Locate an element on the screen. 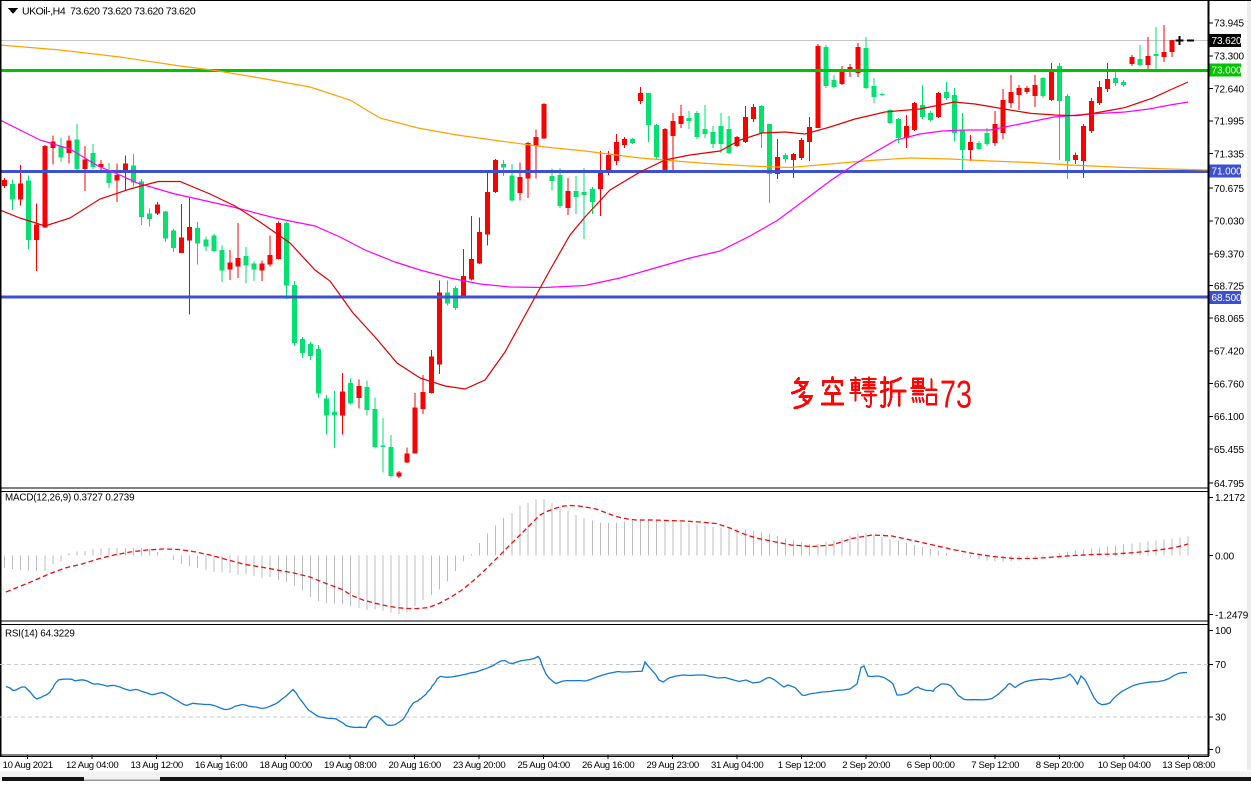 Image resolution: width=1251 pixels, height=786 pixels. svg-text: 6 Sep 00:00 is located at coordinates (931, 765).